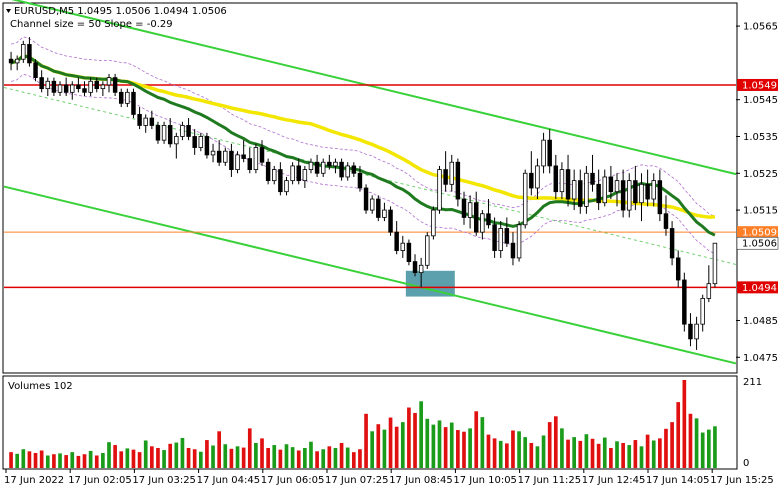 Image resolution: width=781 pixels, height=489 pixels. What do you see at coordinates (40, 386) in the screenshot?
I see `volume-title: Volumes 102` at bounding box center [40, 386].